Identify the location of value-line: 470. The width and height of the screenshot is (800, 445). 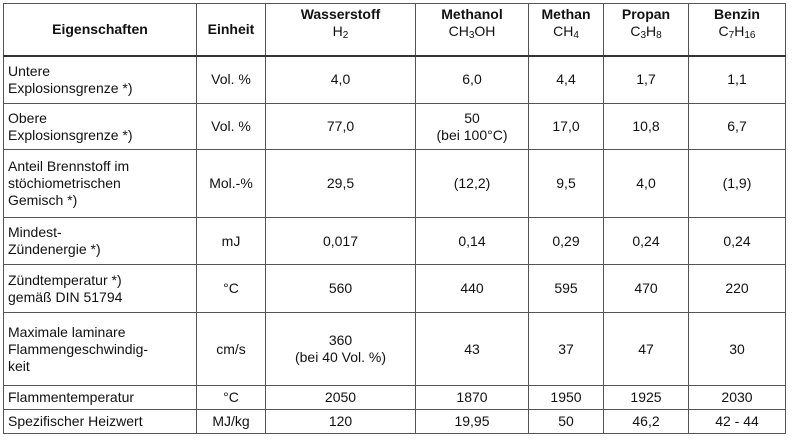
(646, 288).